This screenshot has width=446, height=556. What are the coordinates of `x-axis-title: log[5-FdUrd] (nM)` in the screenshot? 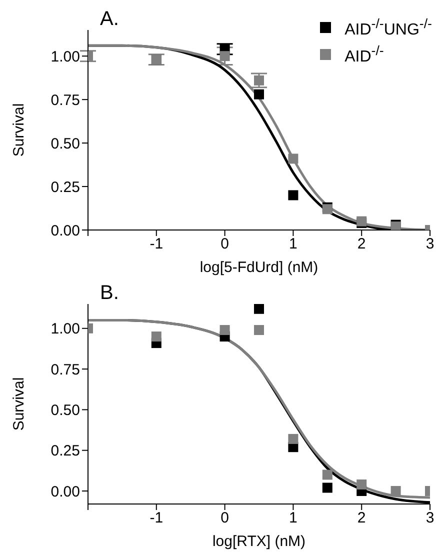 It's located at (259, 267).